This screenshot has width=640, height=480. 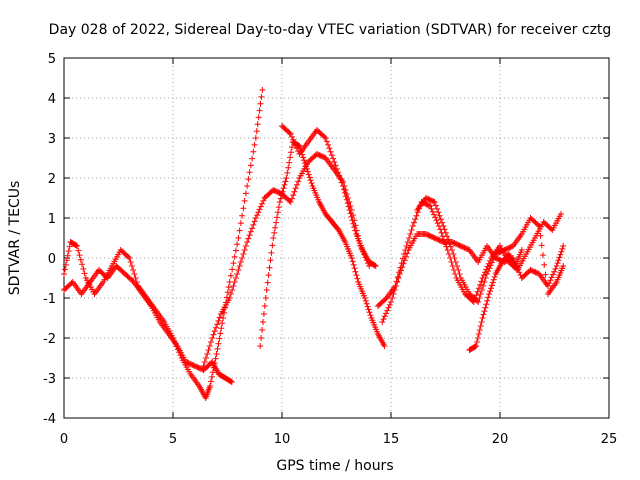 What do you see at coordinates (52, 259) in the screenshot?
I see `y-tick-label: 0` at bounding box center [52, 259].